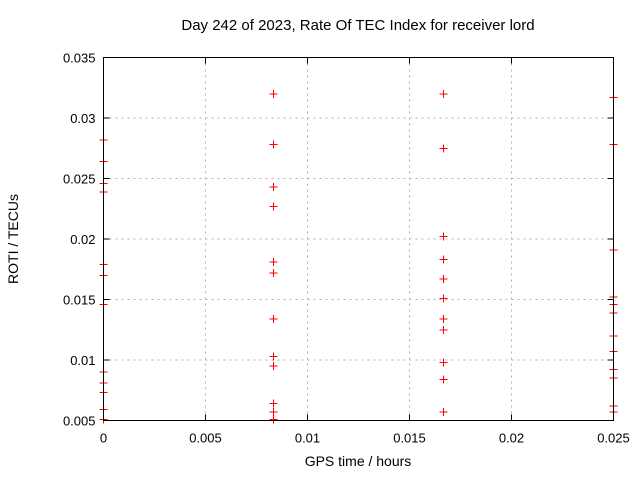 The image size is (640, 480). What do you see at coordinates (103, 438) in the screenshot?
I see `x-tick-label: 0` at bounding box center [103, 438].